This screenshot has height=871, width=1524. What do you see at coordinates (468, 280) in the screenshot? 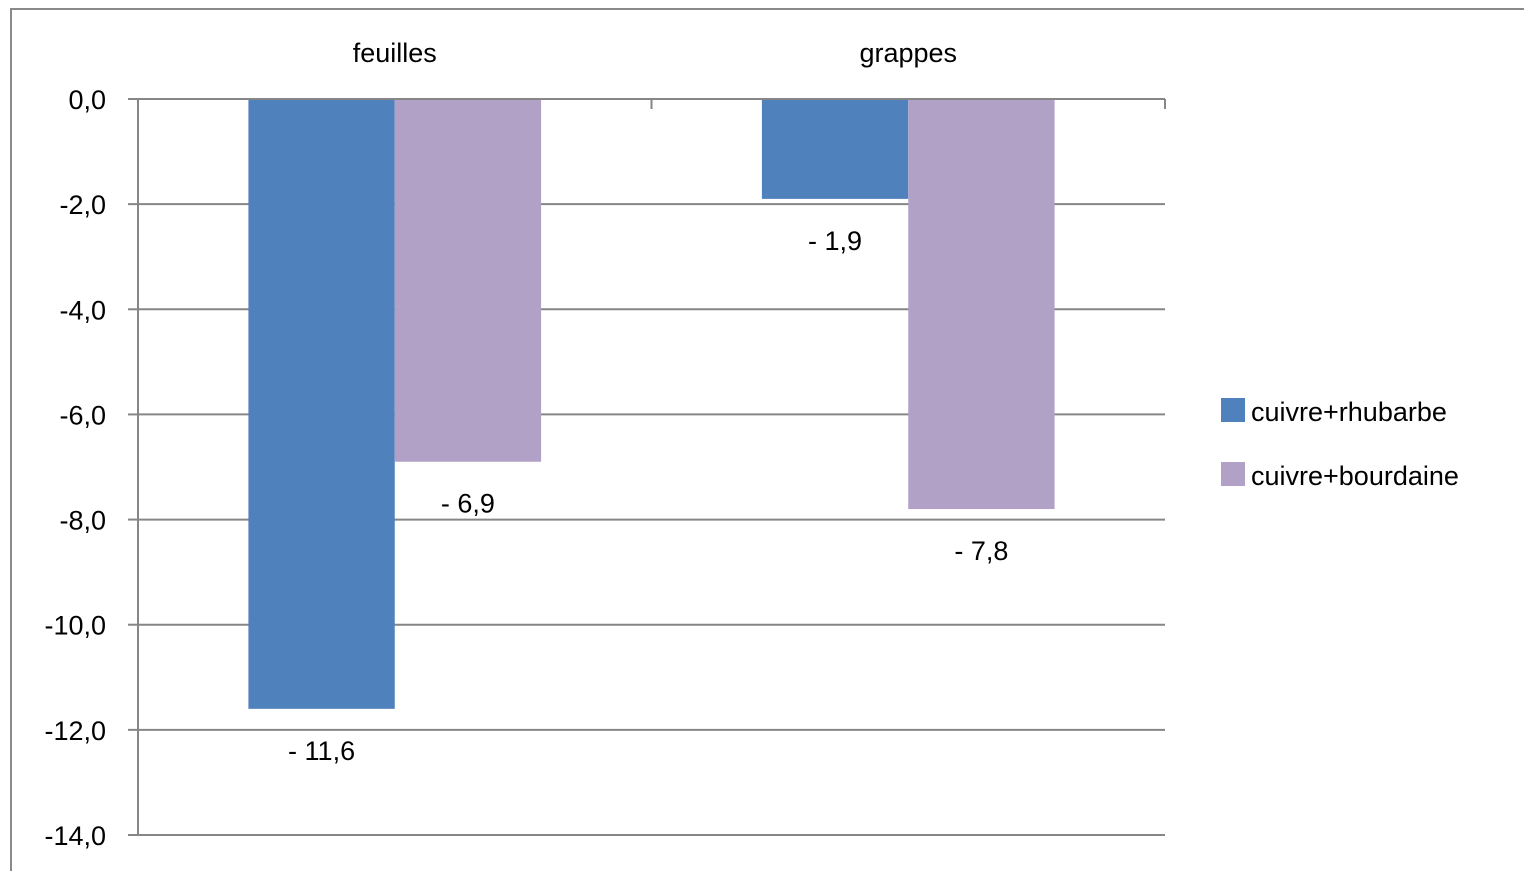
I see `bar-cuivre-bourdaine-feuilles` at bounding box center [468, 280].